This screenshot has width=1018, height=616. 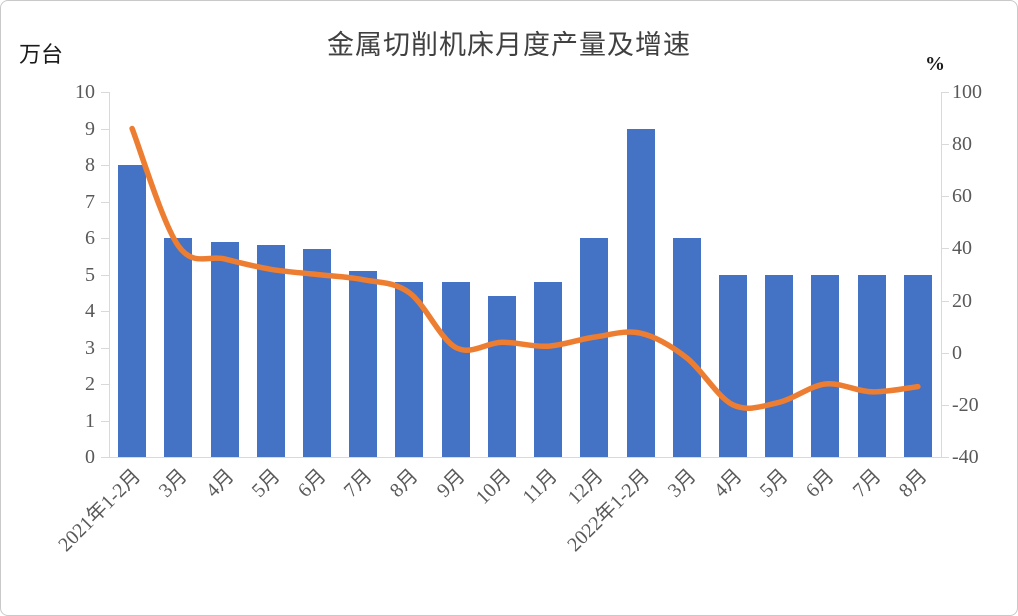 I want to click on x-axis-category-label: 11月, so click(x=540, y=487).